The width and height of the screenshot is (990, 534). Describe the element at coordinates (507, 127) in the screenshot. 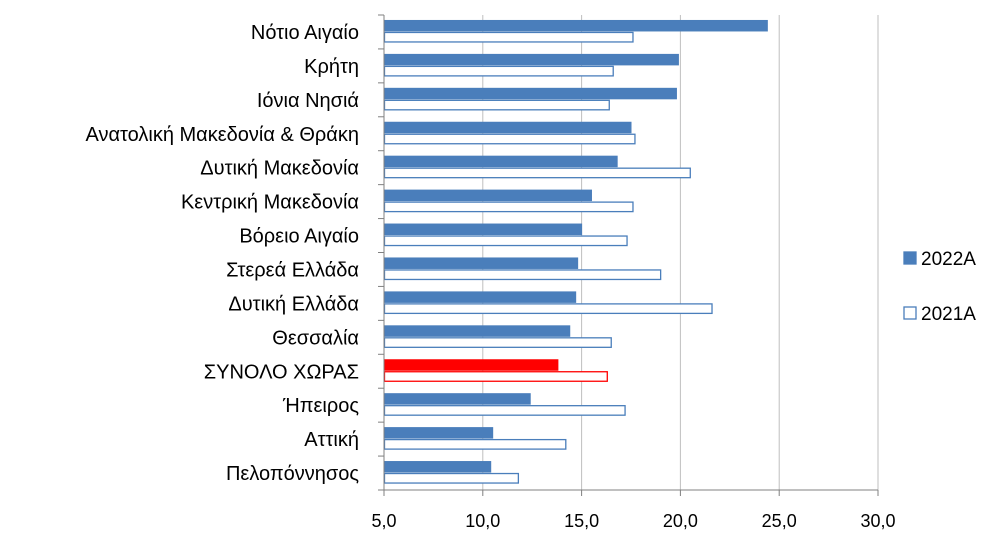

I see `bar-2022-ανατολική-μακεδονία-θράκη` at that location.